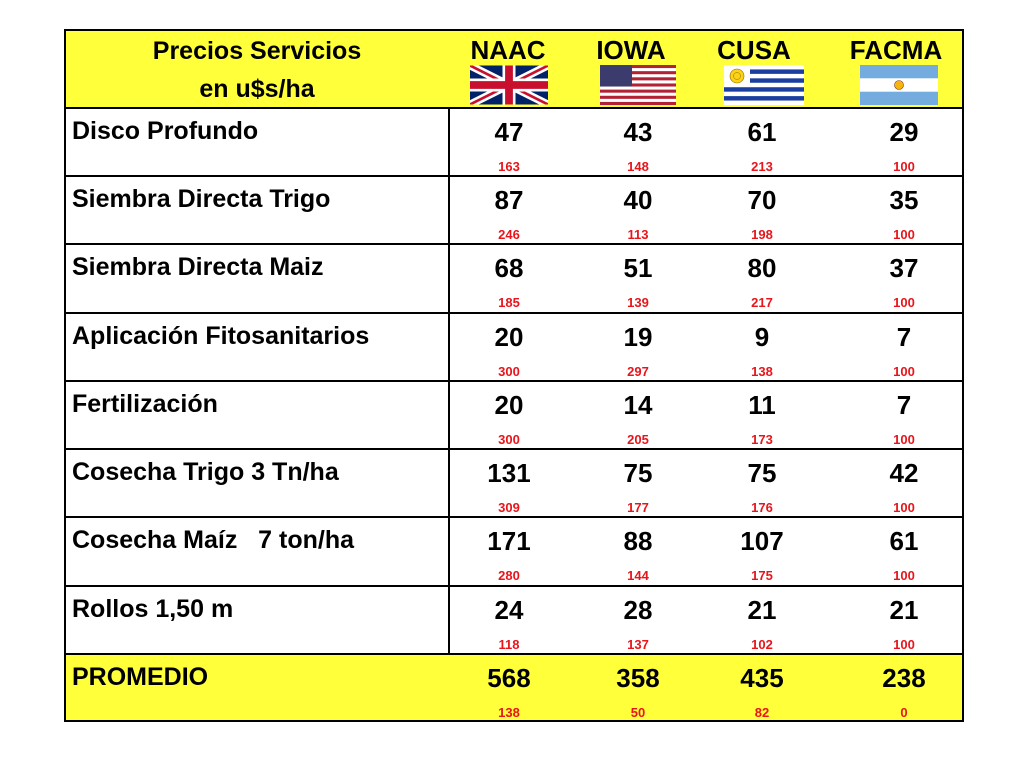 The height and width of the screenshot is (768, 1024). I want to click on index-iowa: 205, so click(638, 439).